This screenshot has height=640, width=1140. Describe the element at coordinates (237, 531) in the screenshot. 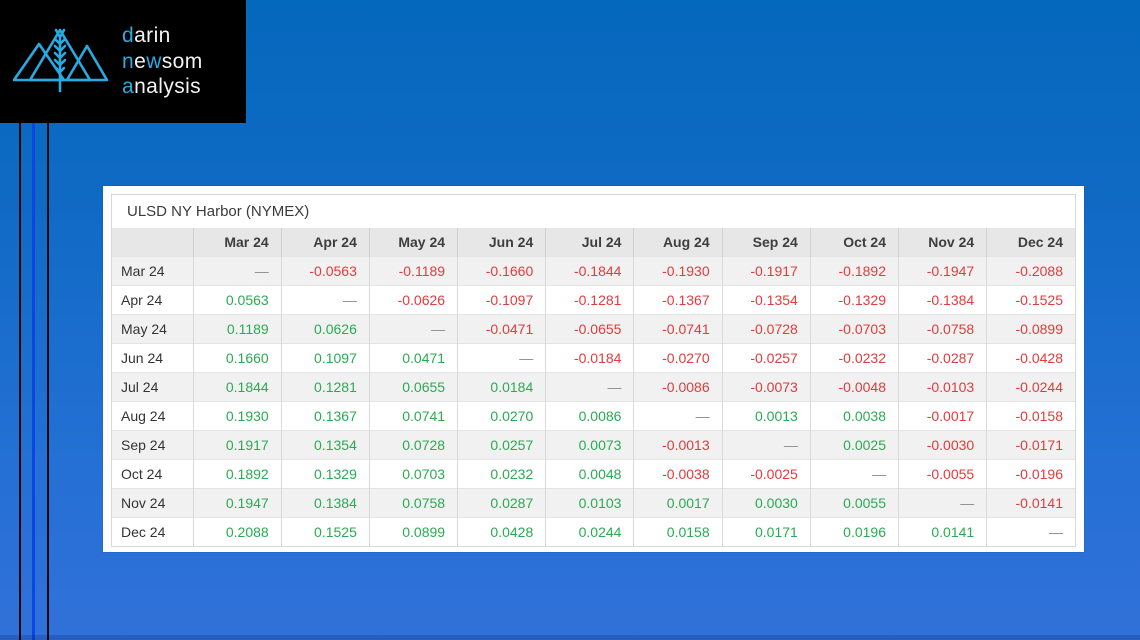

I see `spread-value-cell: 0.2088` at that location.